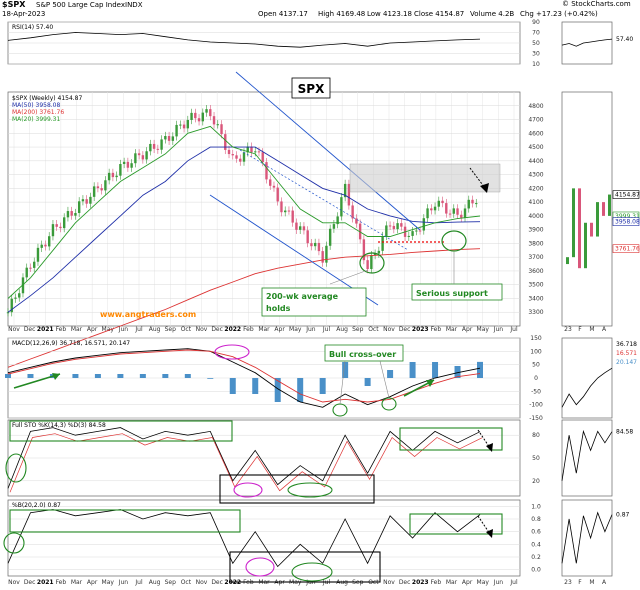 The width and height of the screenshot is (640, 590). I want to click on resistance-zone, so click(425, 178).